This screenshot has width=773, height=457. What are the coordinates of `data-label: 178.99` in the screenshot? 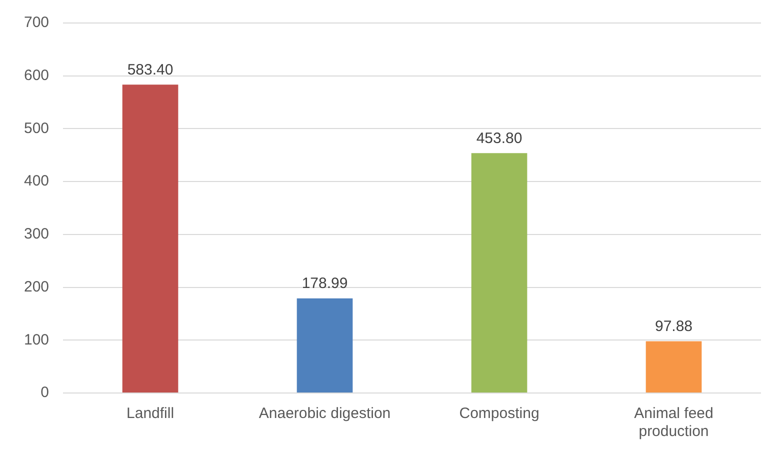 It's located at (325, 283).